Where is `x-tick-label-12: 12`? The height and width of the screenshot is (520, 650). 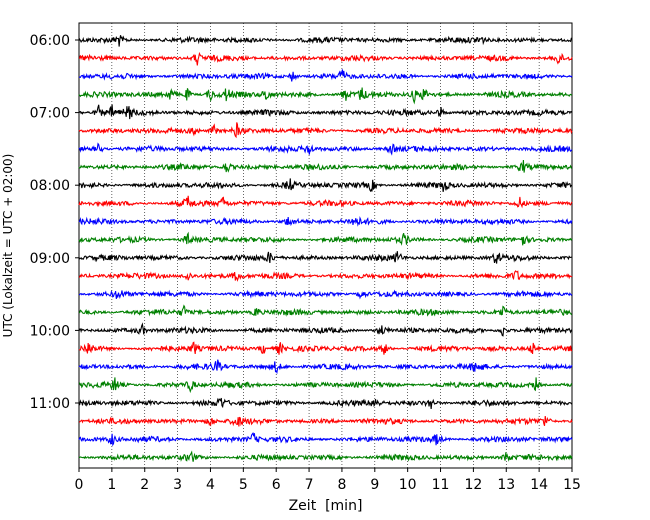 x-tick-label-12: 12 is located at coordinates (473, 485).